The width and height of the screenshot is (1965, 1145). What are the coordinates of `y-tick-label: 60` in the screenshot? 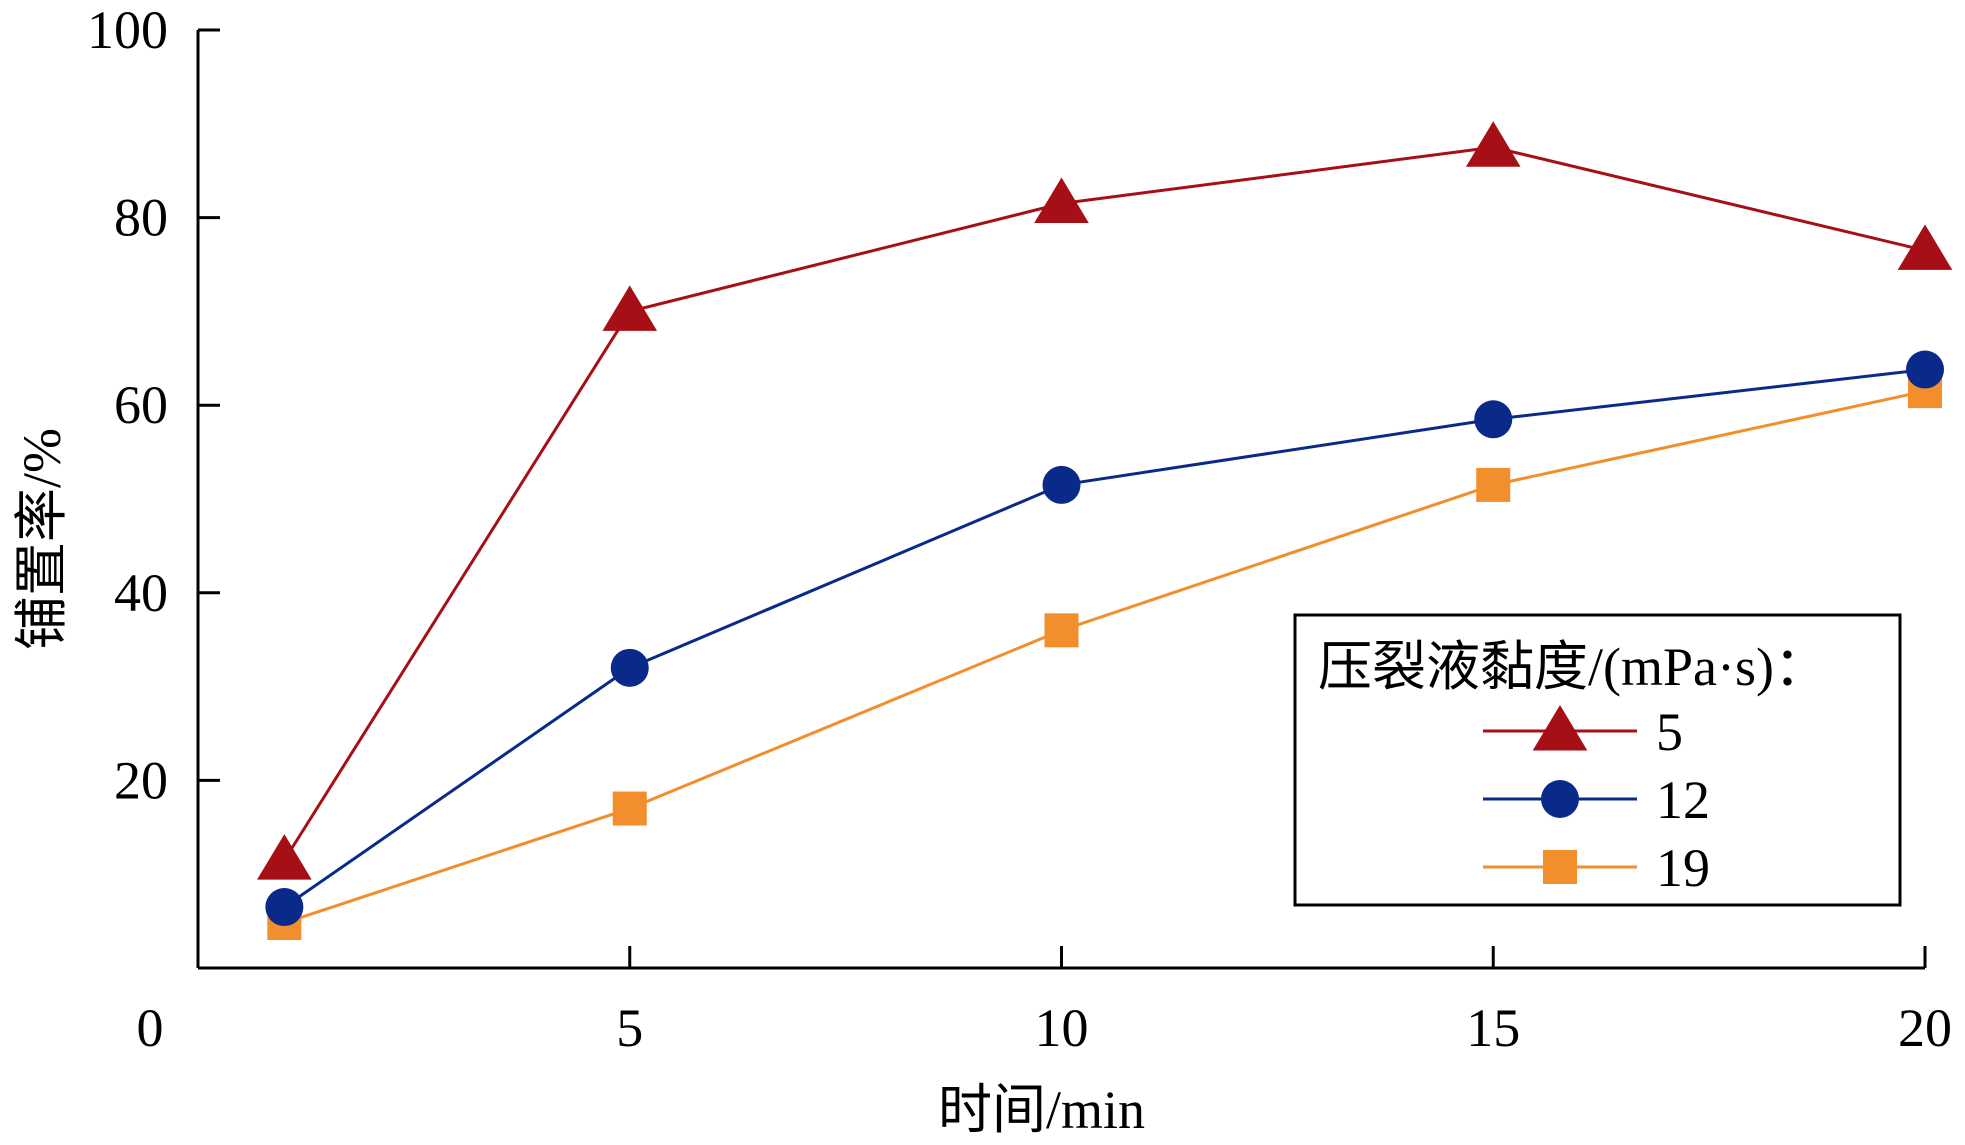 It's located at (141, 405).